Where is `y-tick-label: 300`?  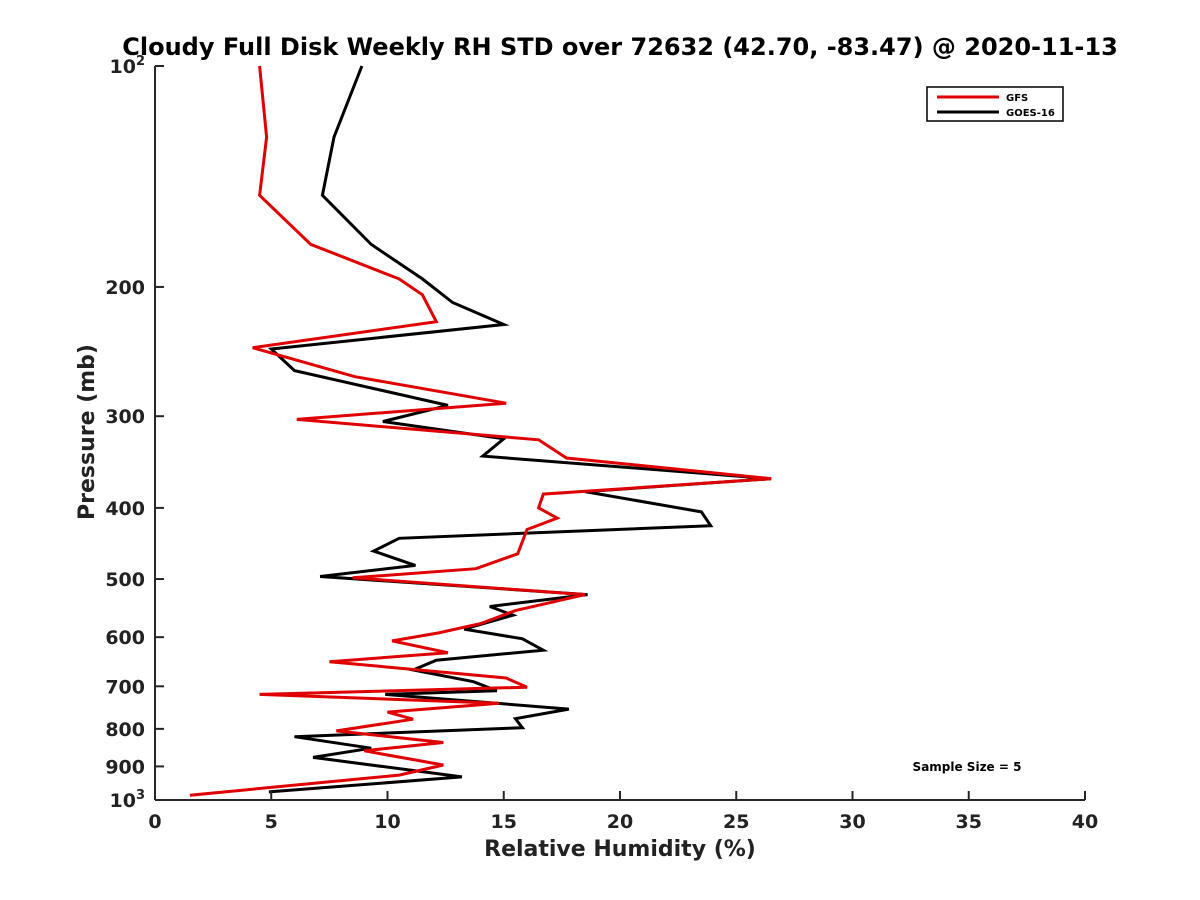 y-tick-label: 300 is located at coordinates (125, 417).